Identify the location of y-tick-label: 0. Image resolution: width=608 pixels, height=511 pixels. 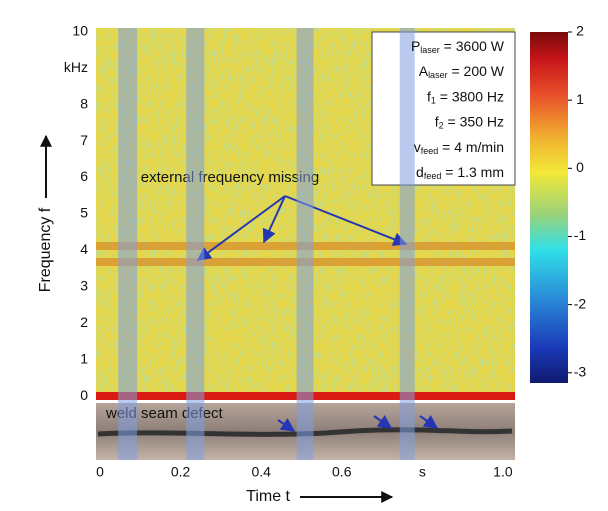
(84, 395).